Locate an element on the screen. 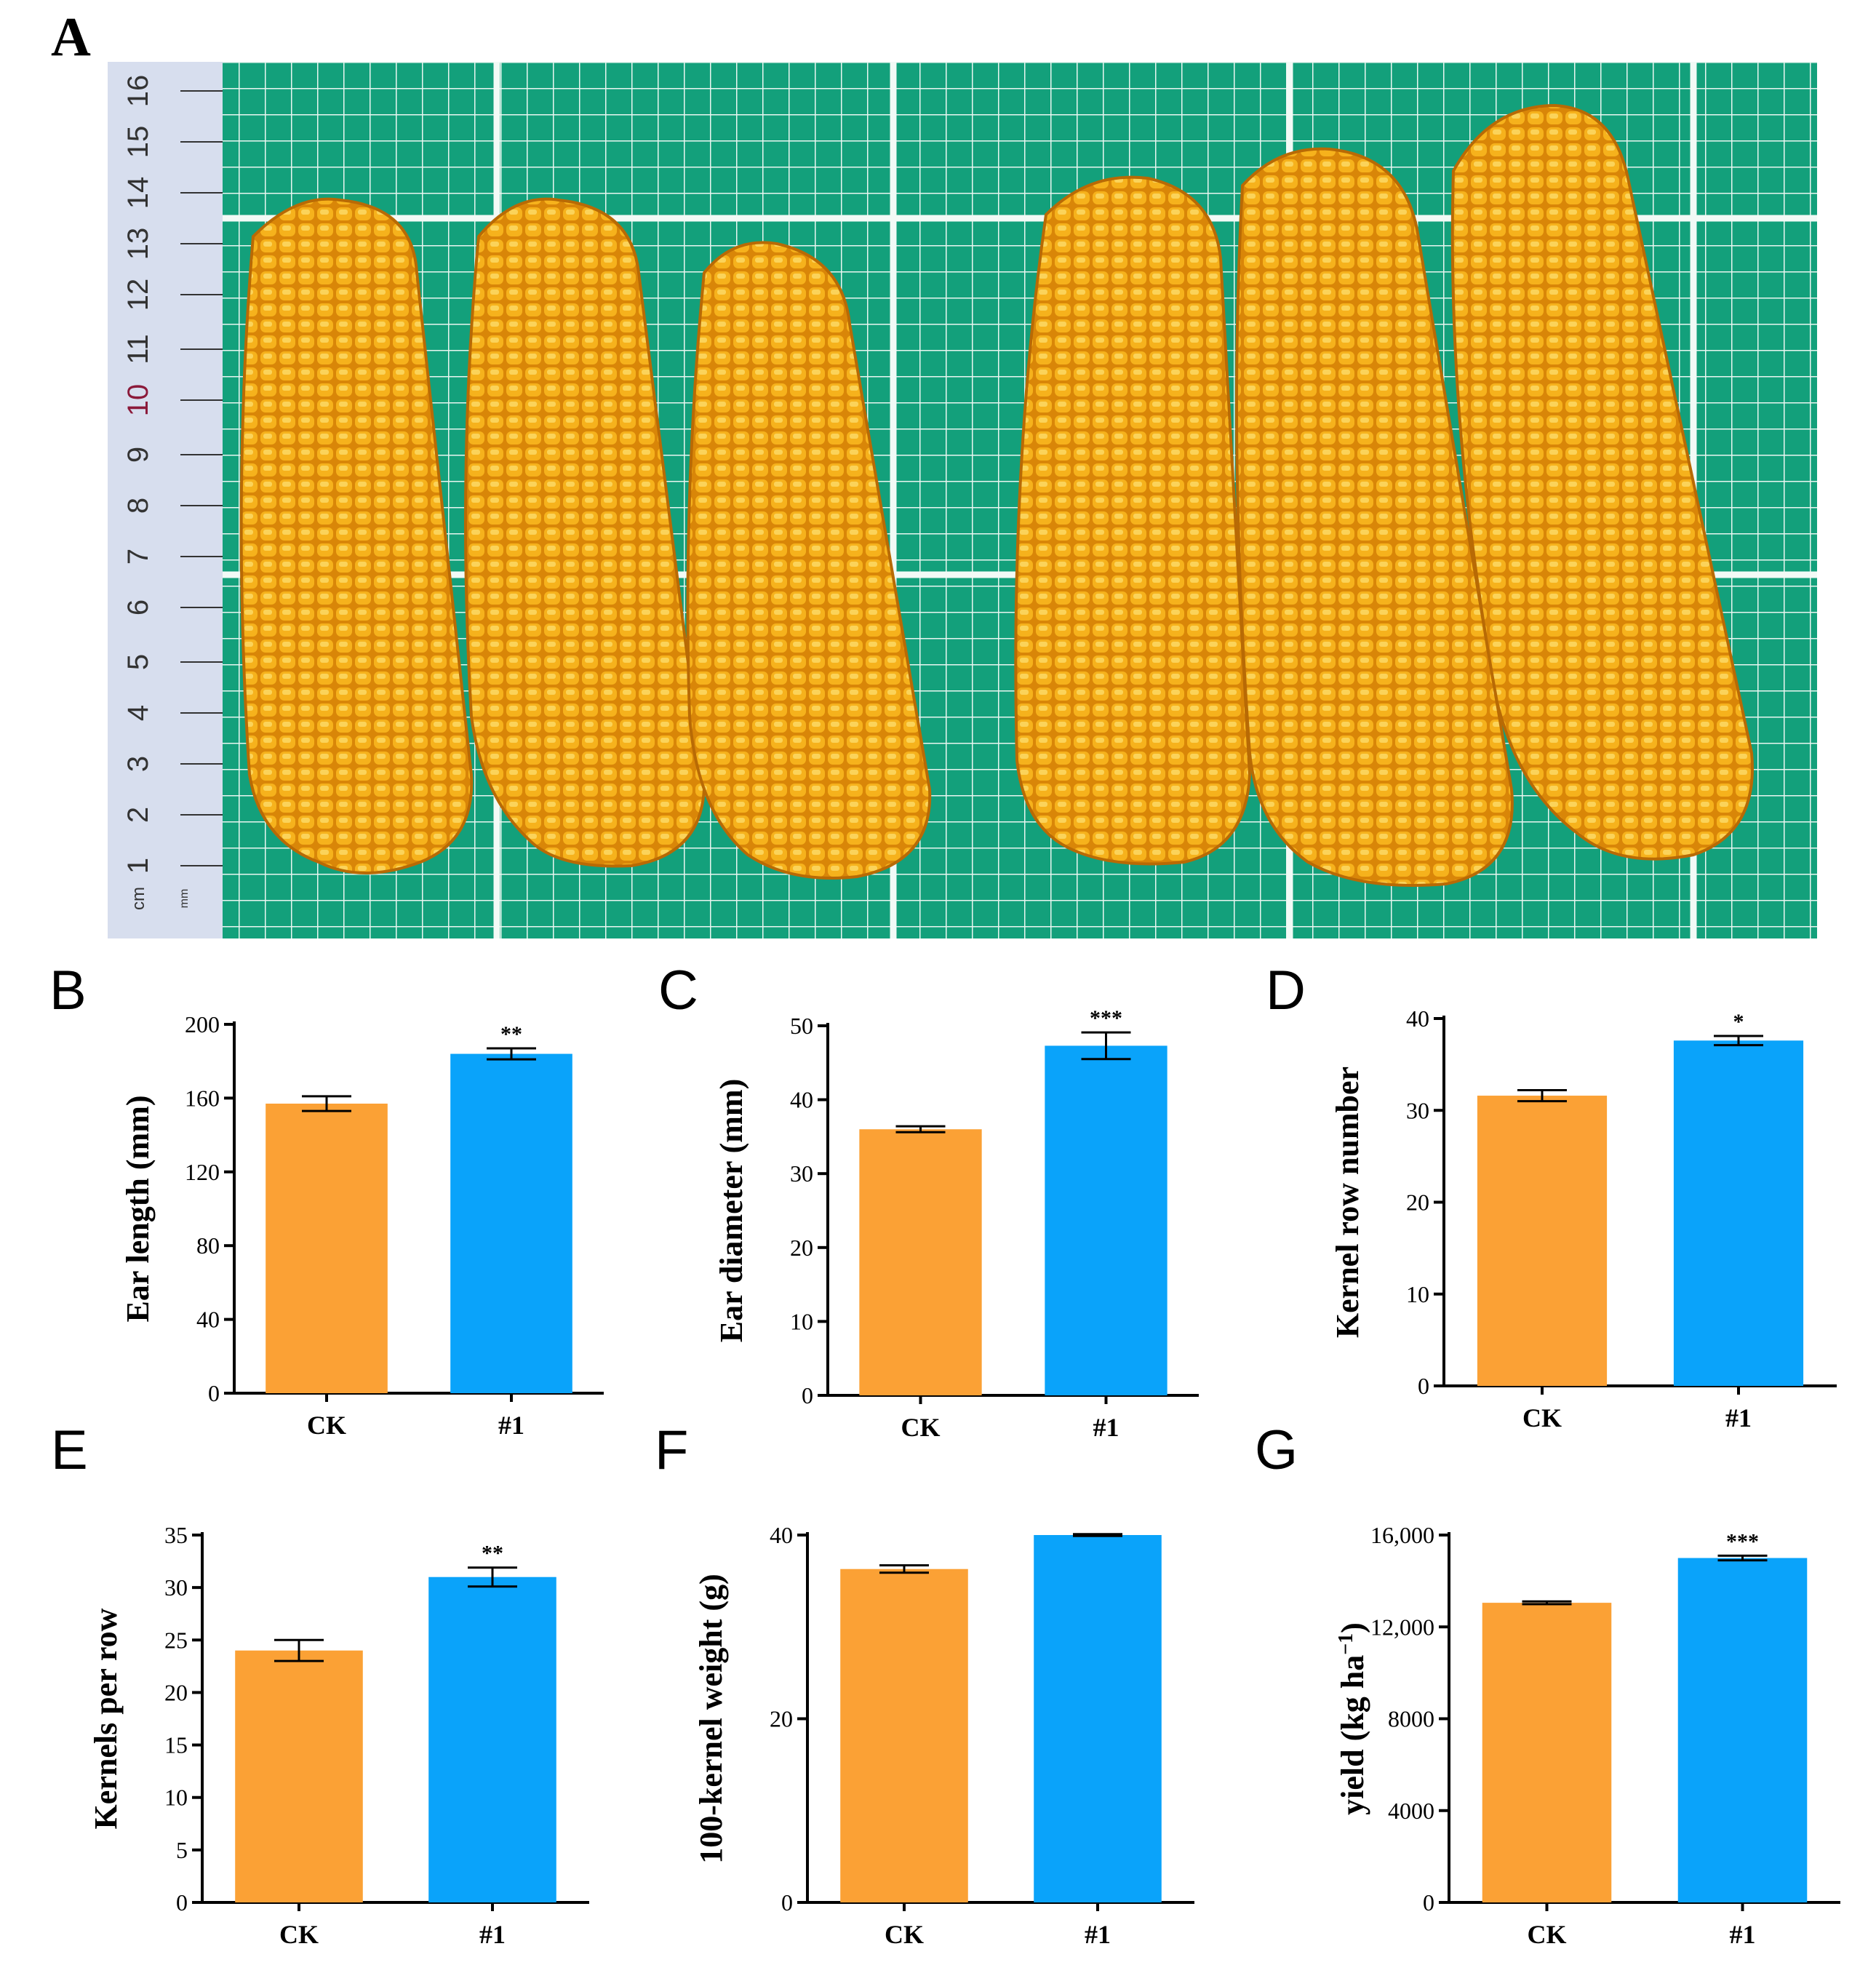 Image resolution: width=1876 pixels, height=1981 pixels. y-tick-label: 35 is located at coordinates (176, 1535).